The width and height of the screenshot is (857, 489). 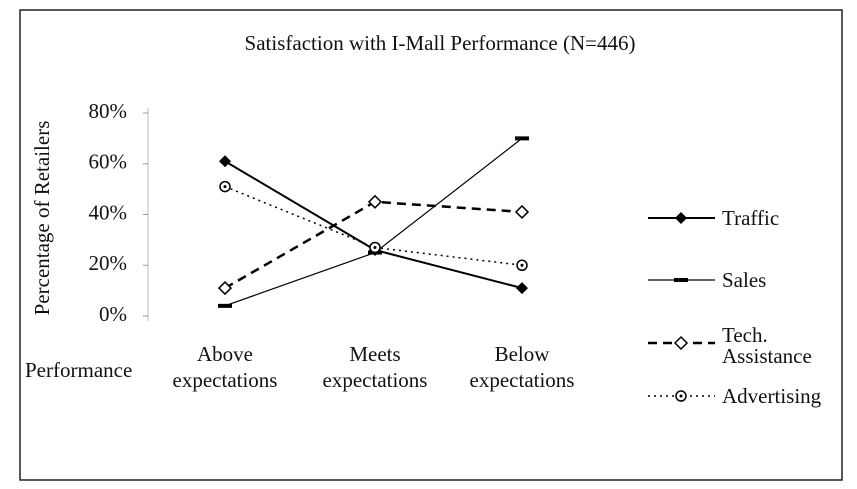 What do you see at coordinates (522, 367) in the screenshot?
I see `x-tick-label: Below expectations` at bounding box center [522, 367].